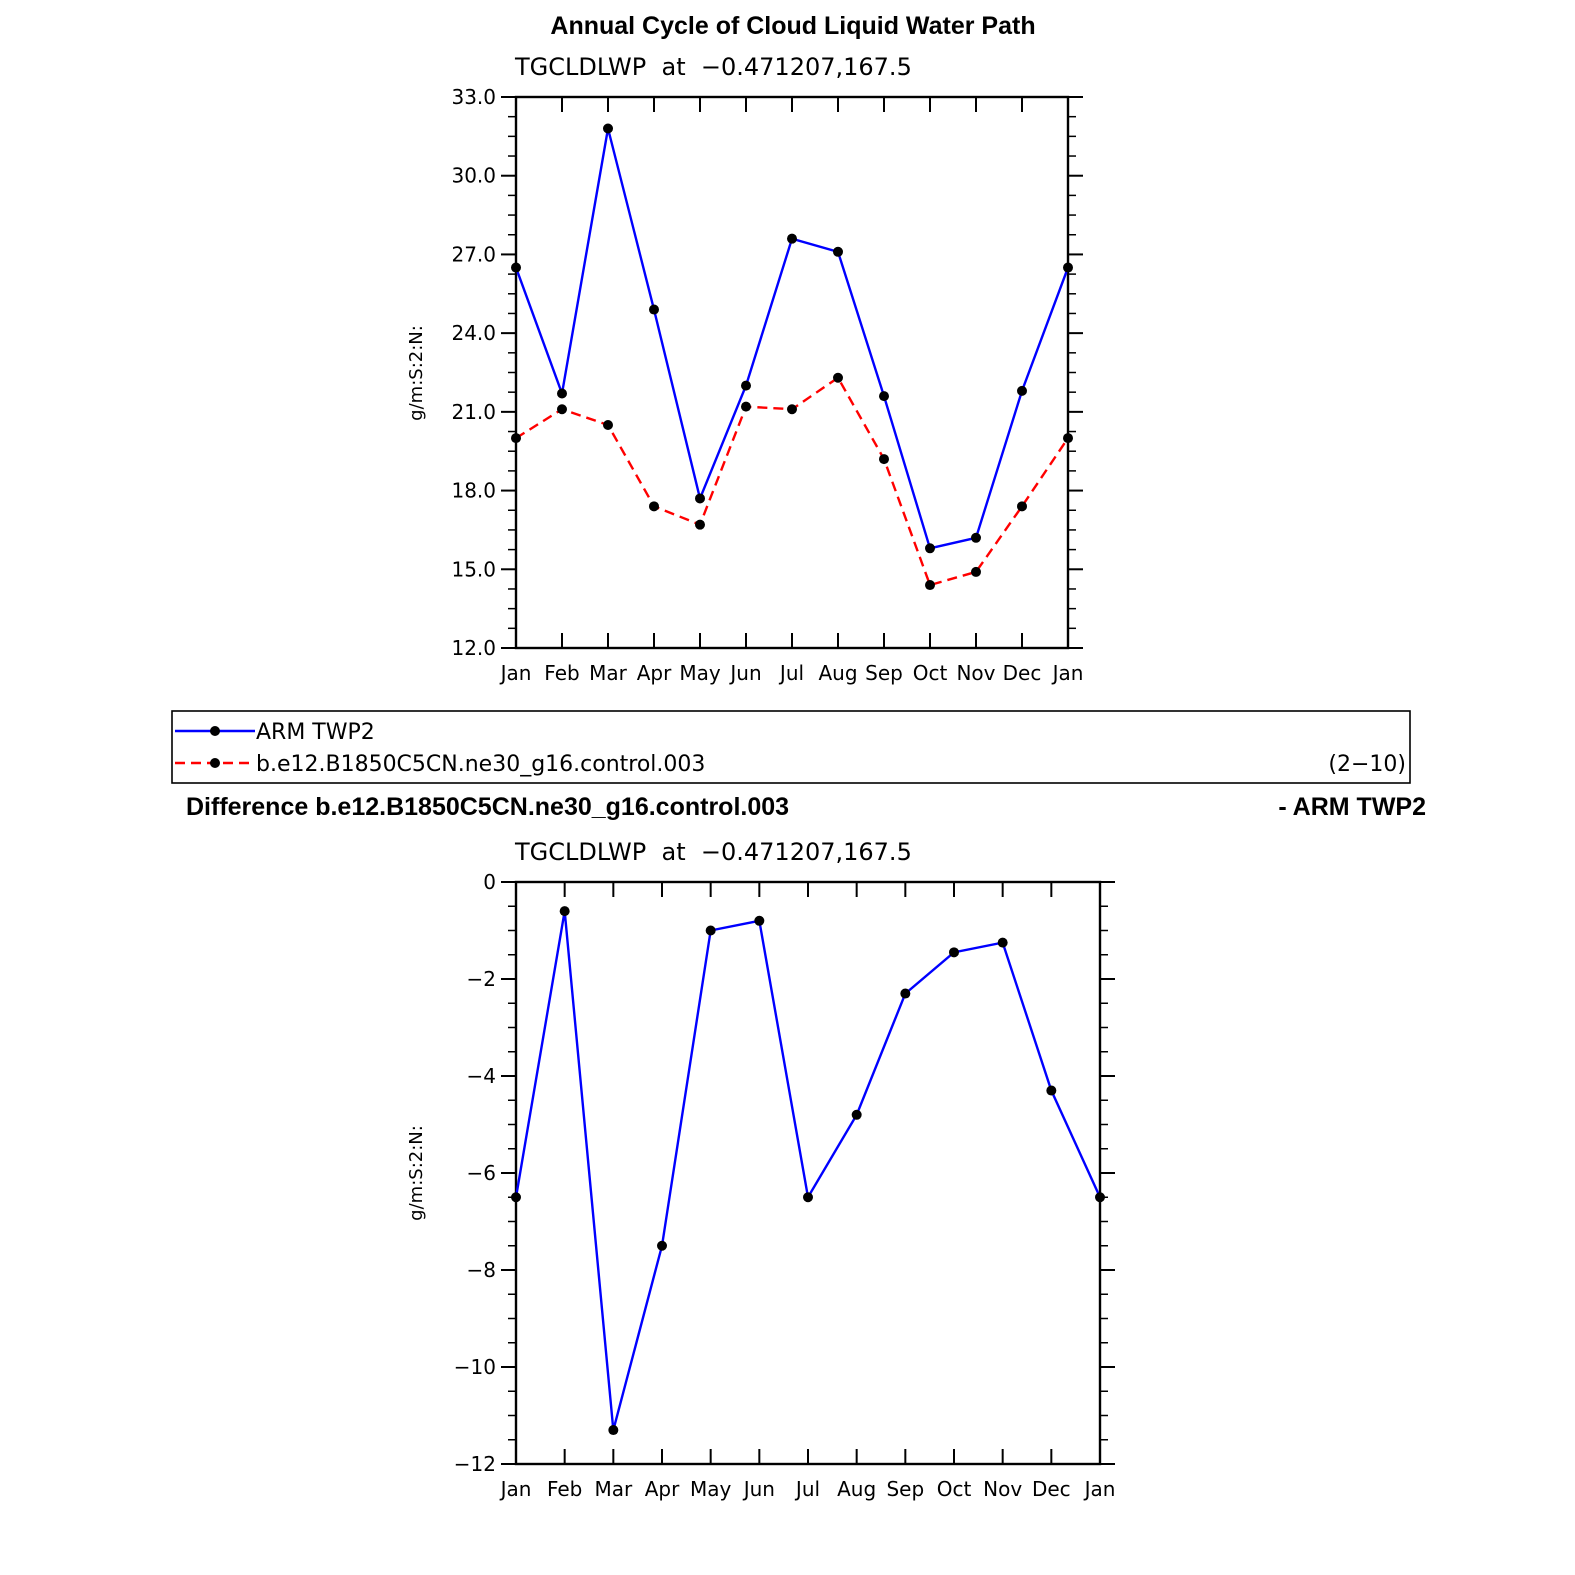 Image resolution: width=1575 pixels, height=1575 pixels. What do you see at coordinates (473, 412) in the screenshot?
I see `top-y-tick-label: 21.0` at bounding box center [473, 412].